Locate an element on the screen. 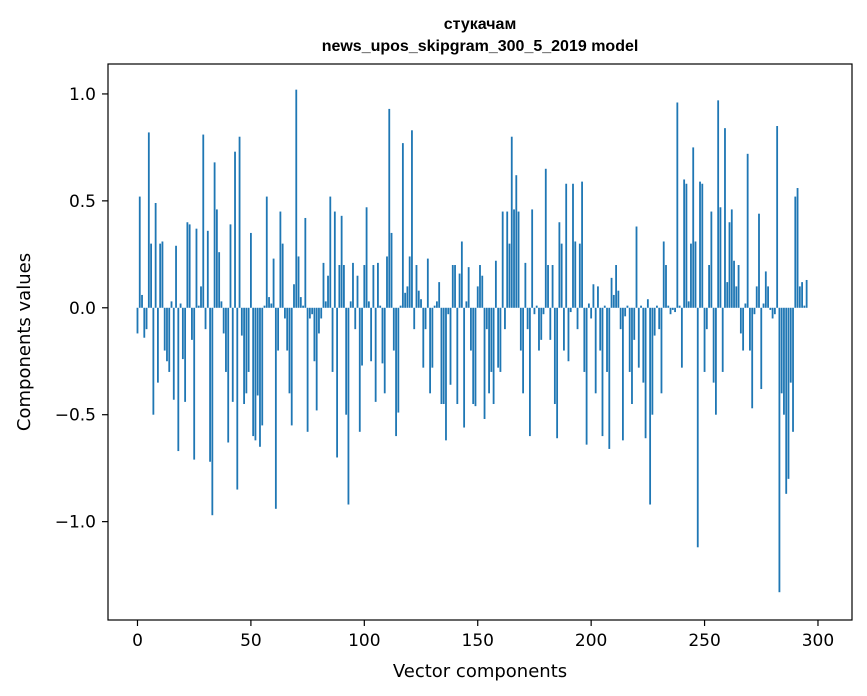 Image resolution: width=867 pixels, height=696 pixels. chart-title-line-1: стукачам is located at coordinates (480, 24).